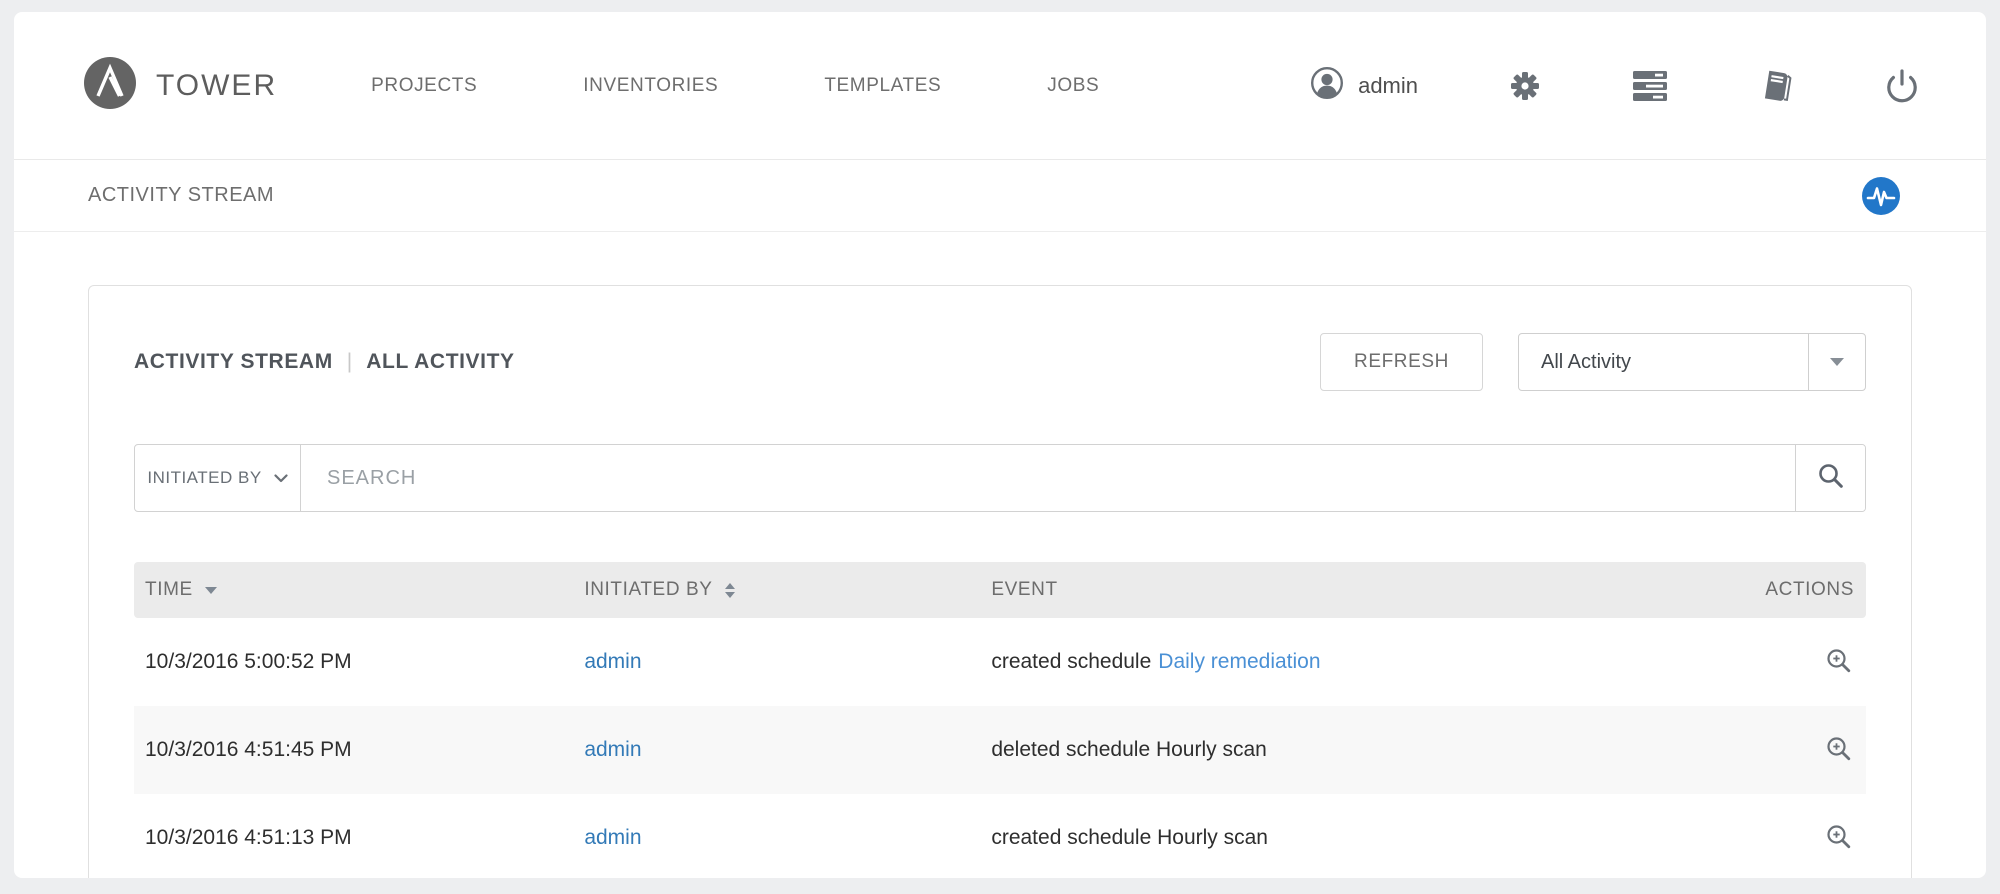 The image size is (2000, 894). I want to click on search-icon, so click(1830, 478).